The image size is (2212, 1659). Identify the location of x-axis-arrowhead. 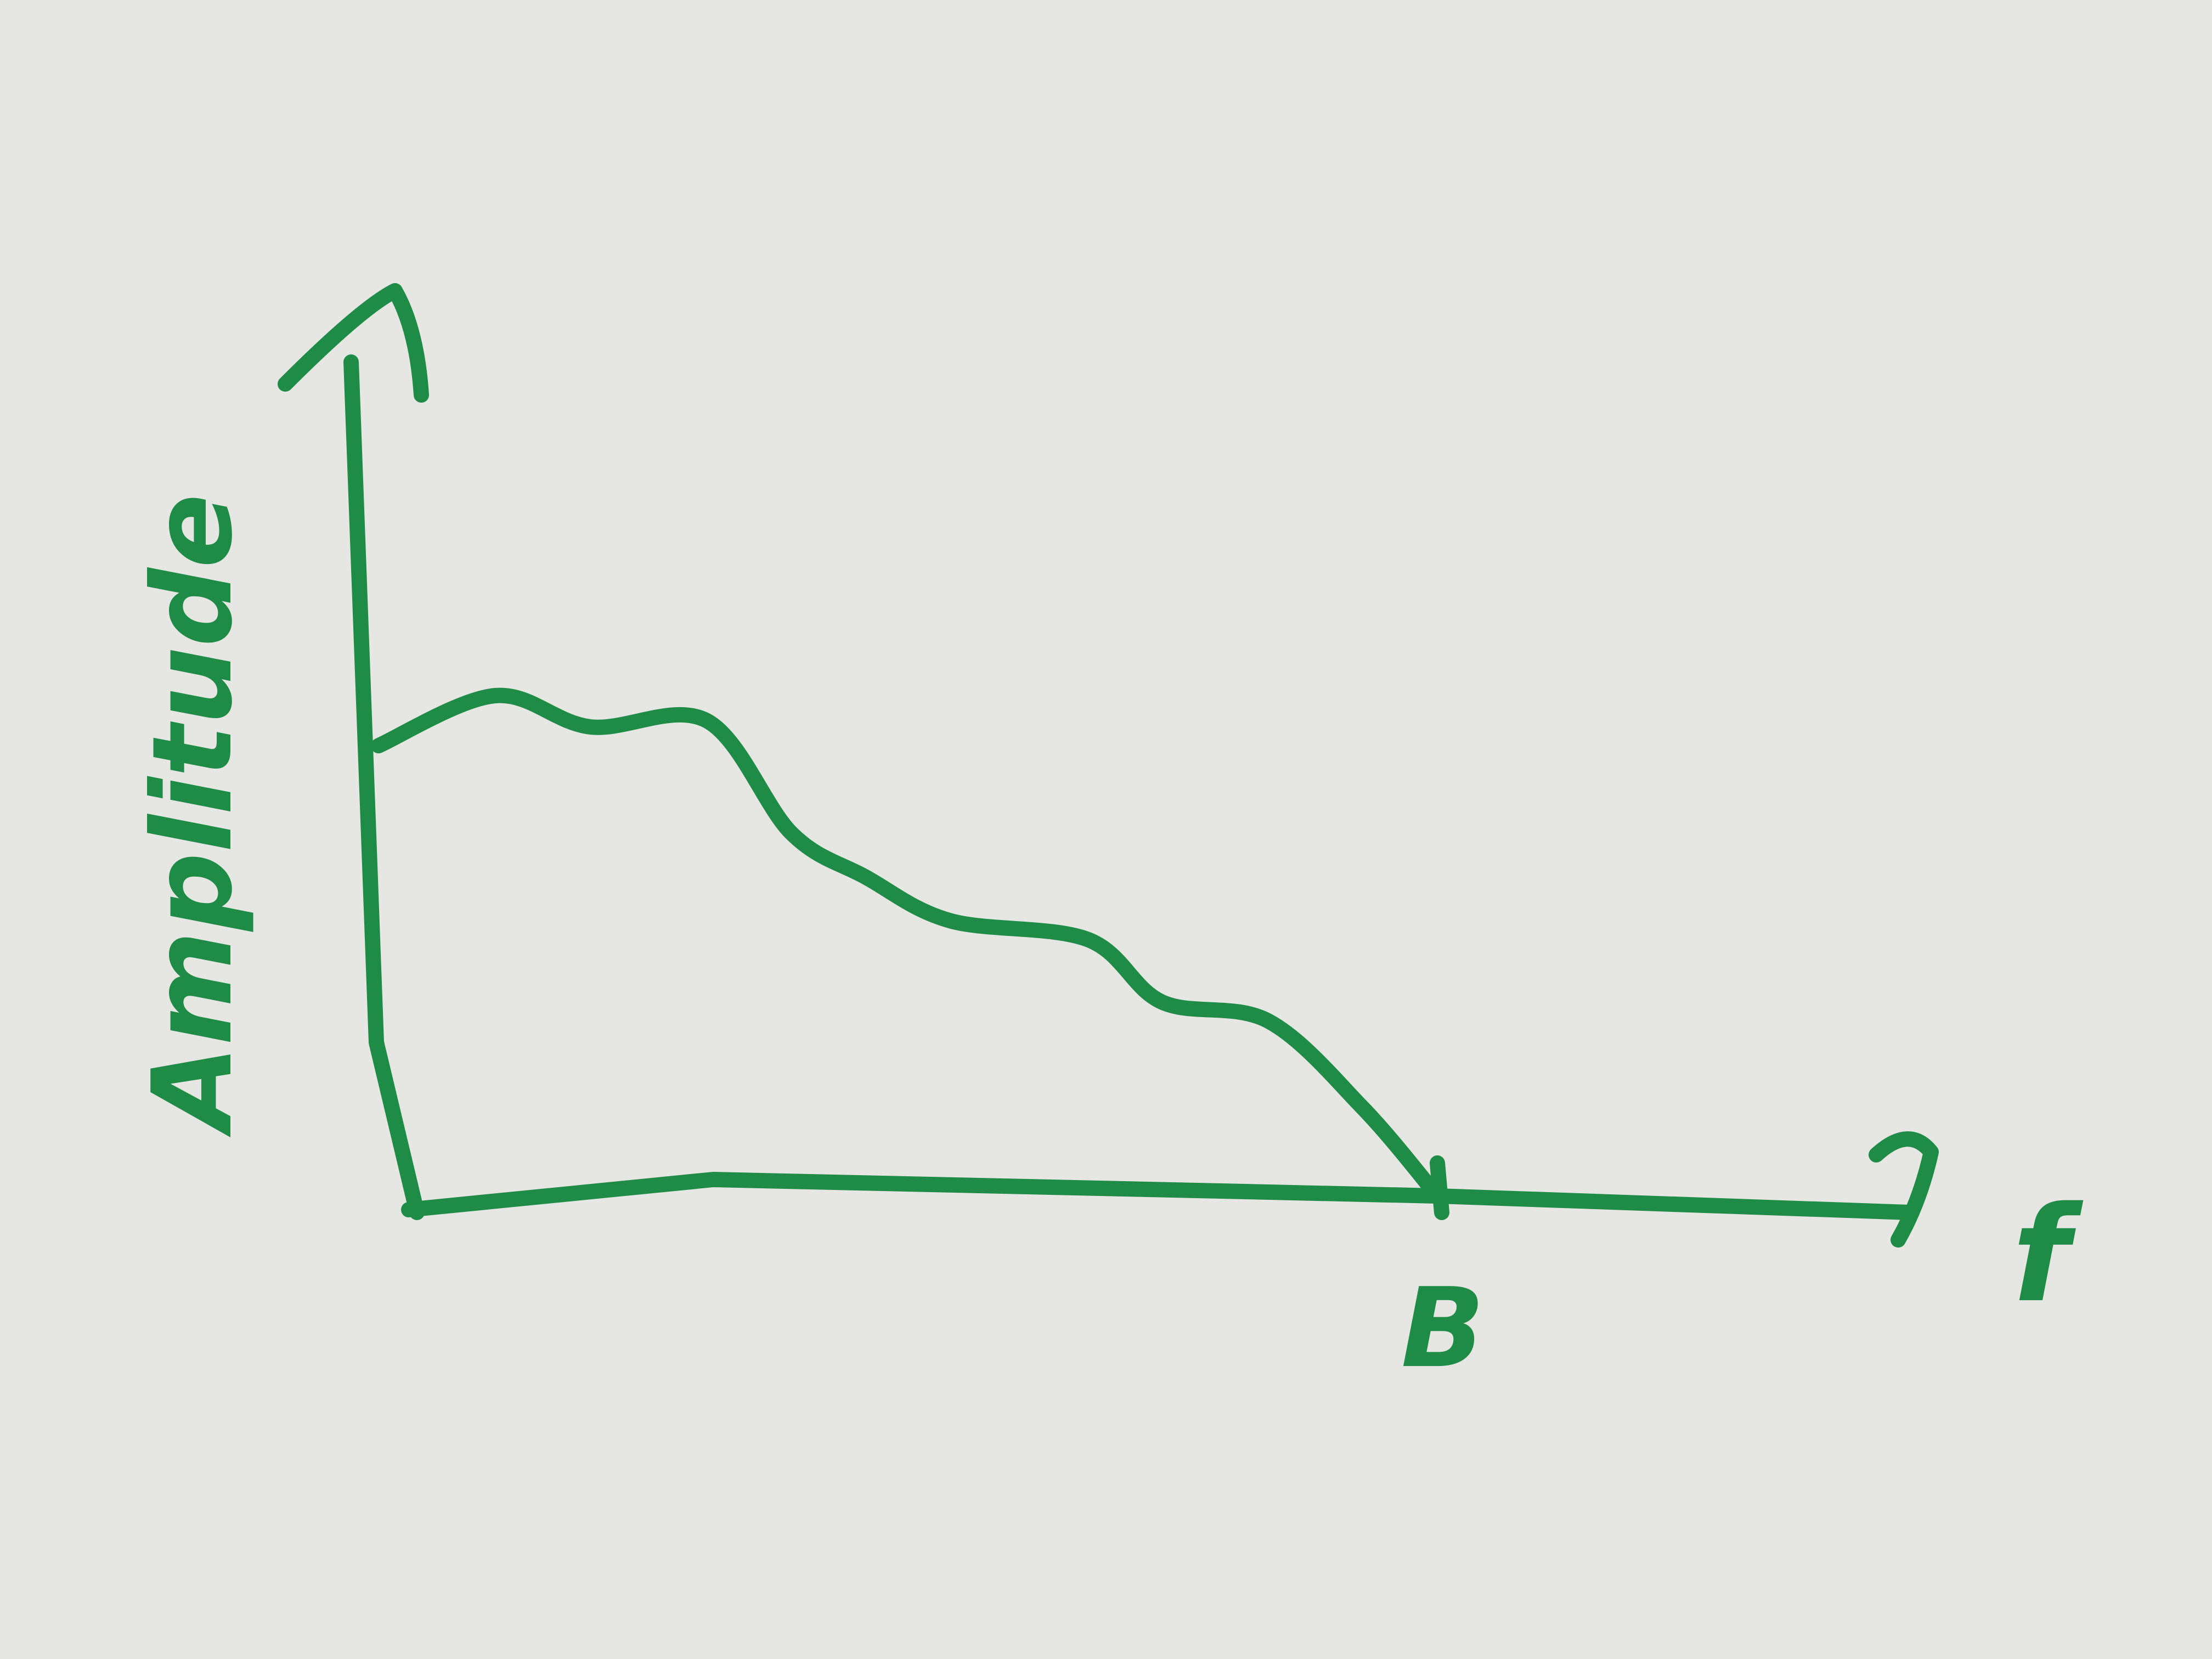
(1904, 1190).